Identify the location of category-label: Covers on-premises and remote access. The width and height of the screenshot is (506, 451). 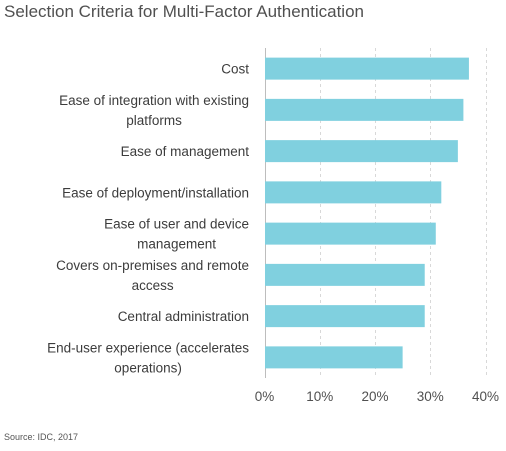
(152, 275).